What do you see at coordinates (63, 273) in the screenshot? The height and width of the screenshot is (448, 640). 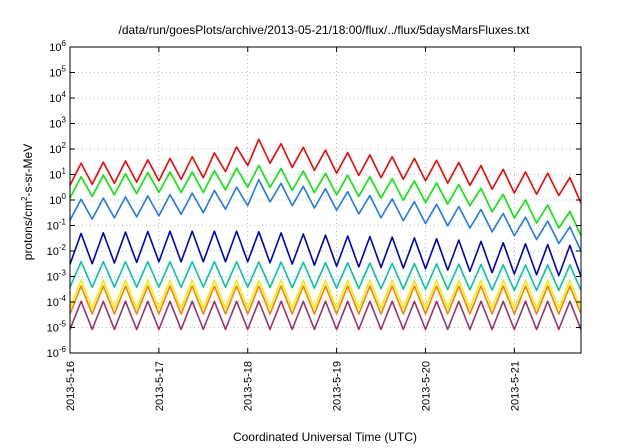 I see `y-tick-exponent: -3` at bounding box center [63, 273].